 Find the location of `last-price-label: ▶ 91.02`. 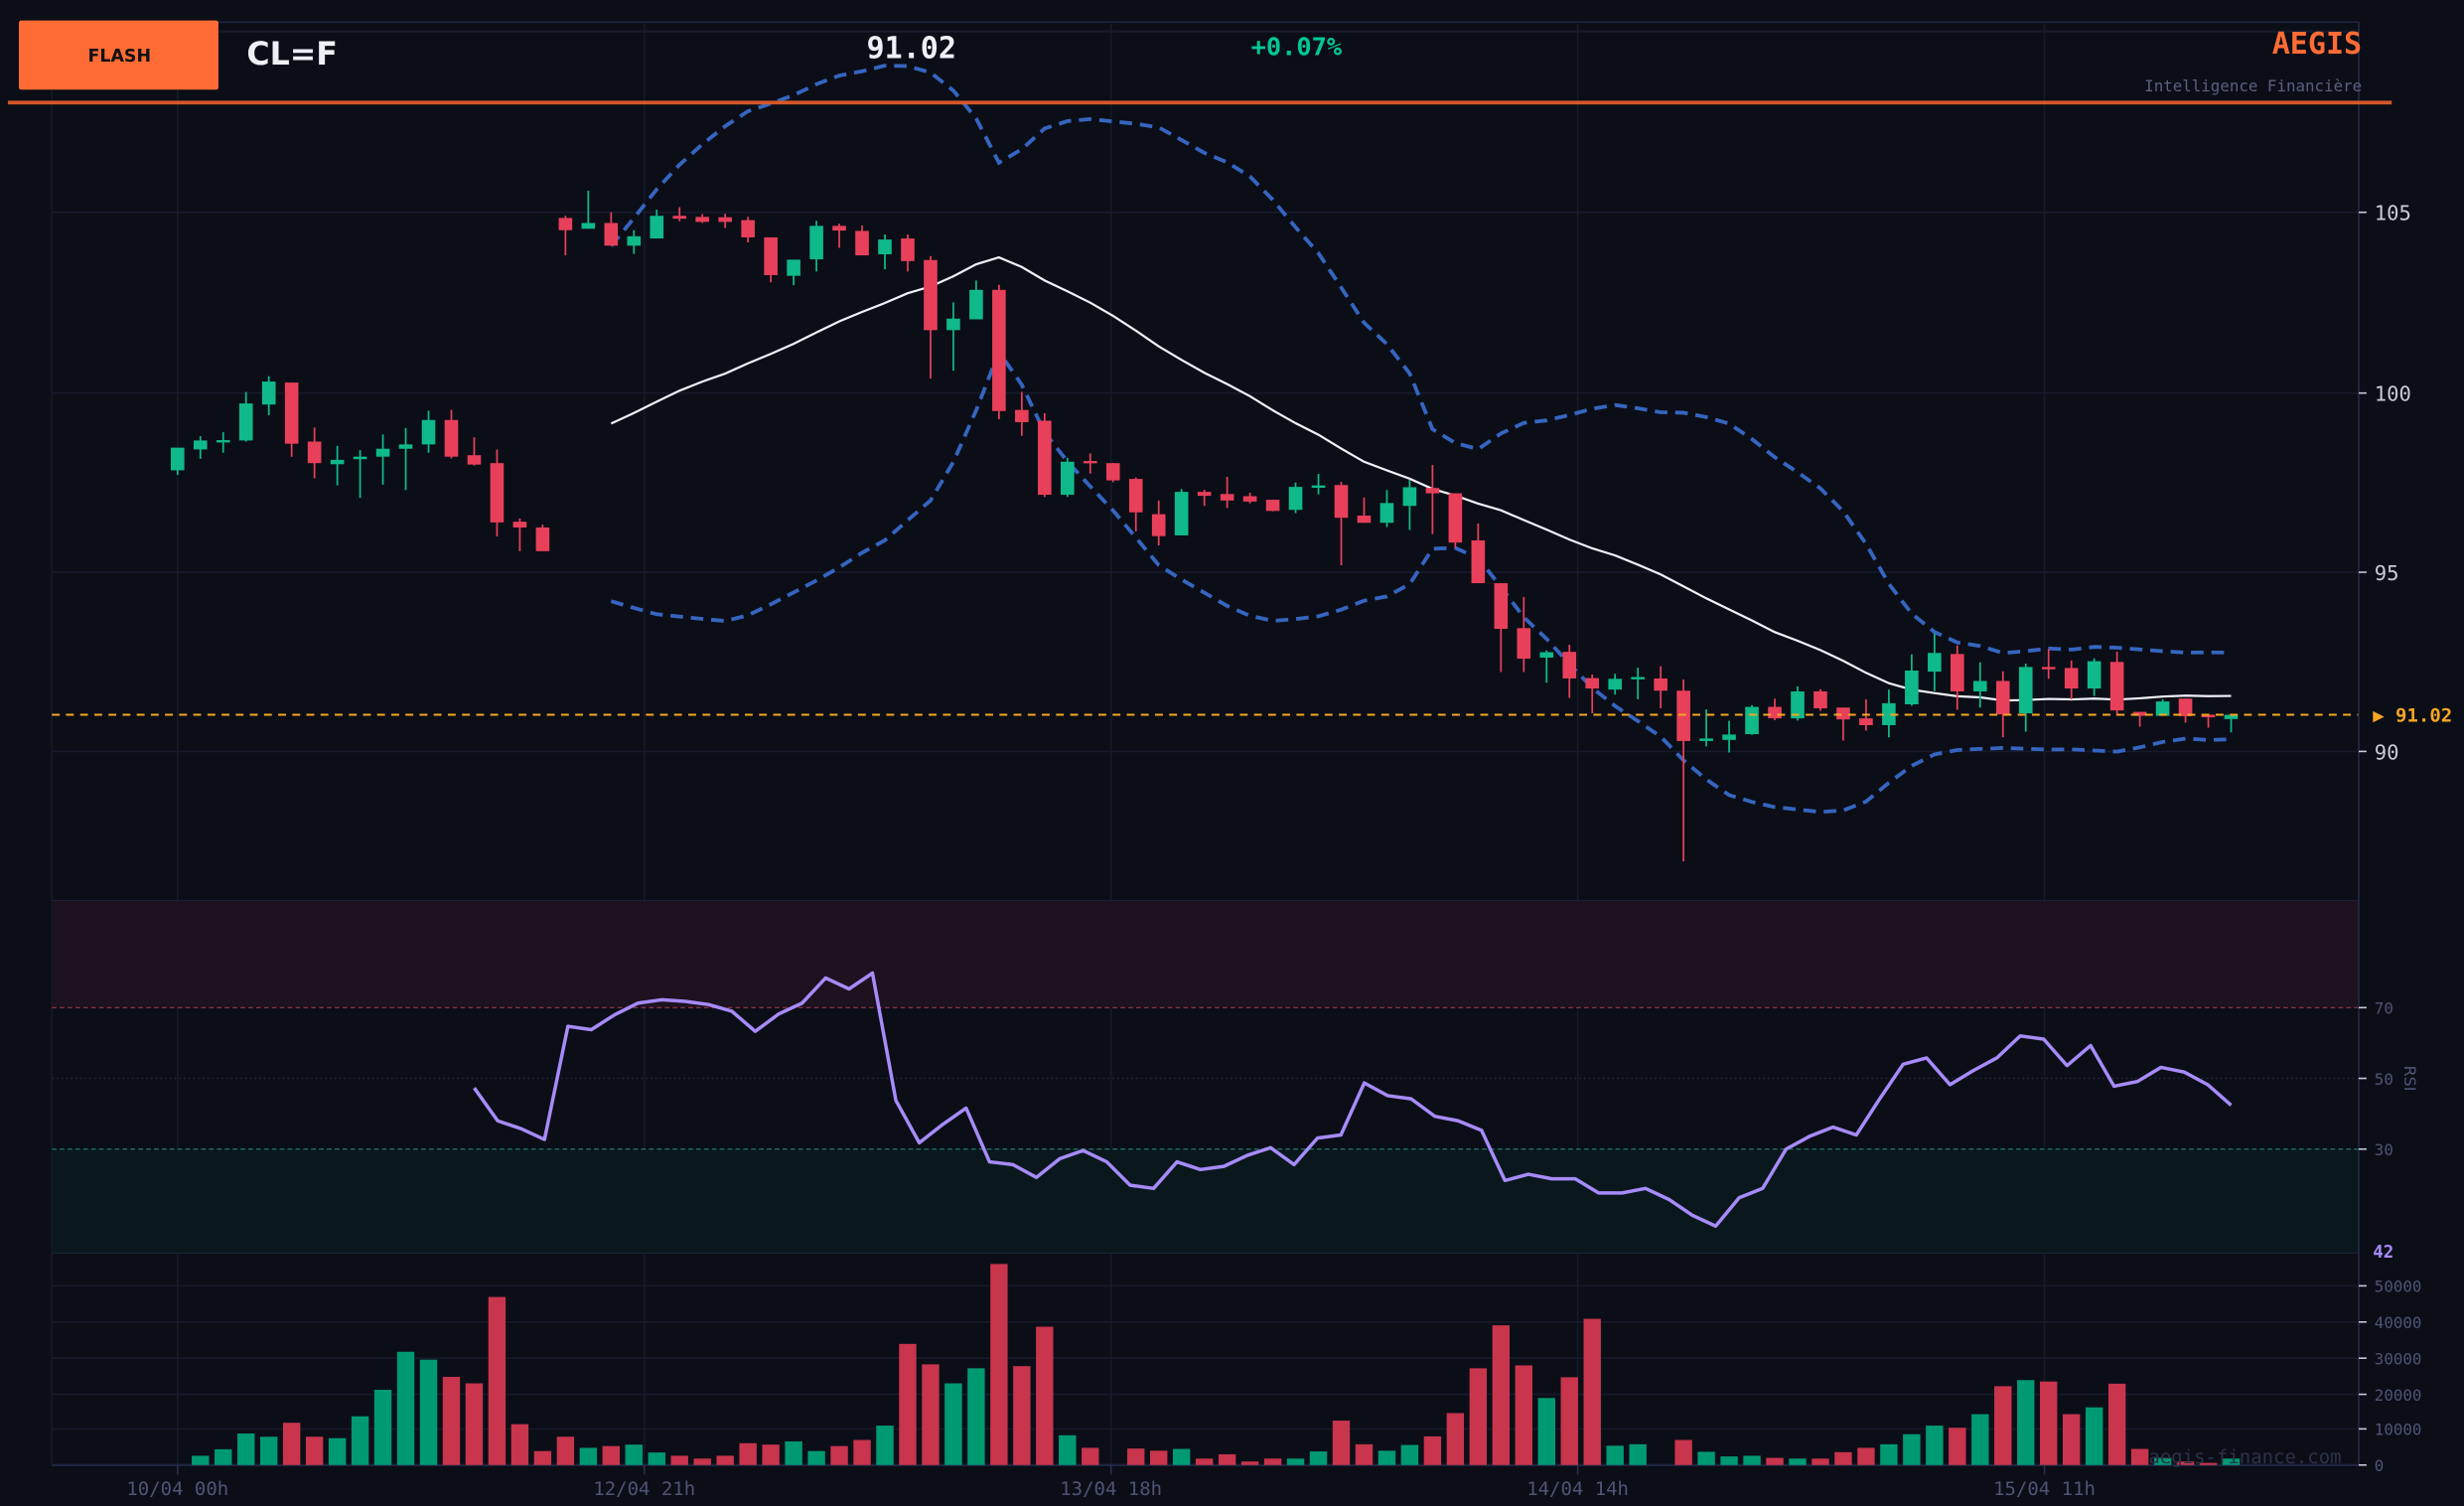

last-price-label: ▶ 91.02 is located at coordinates (2412, 715).